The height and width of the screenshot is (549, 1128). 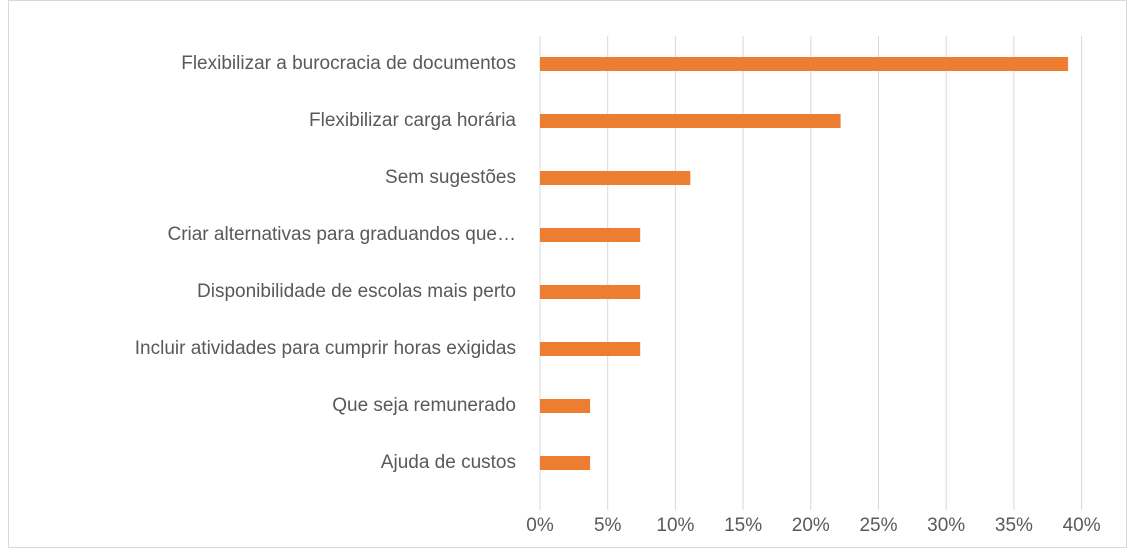 I want to click on x-tick-label: 10%, so click(x=675, y=525).